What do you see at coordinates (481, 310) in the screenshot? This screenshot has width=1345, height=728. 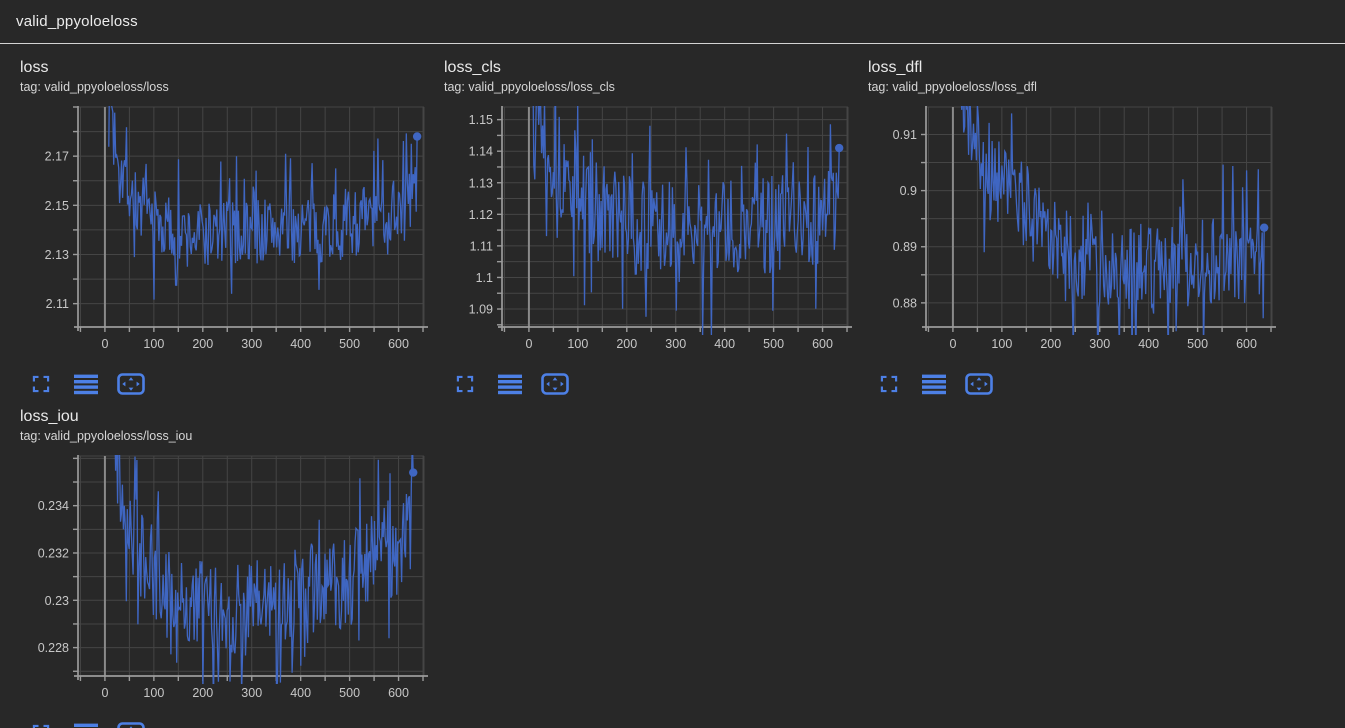 I see `svg-text: 1.09` at bounding box center [481, 310].